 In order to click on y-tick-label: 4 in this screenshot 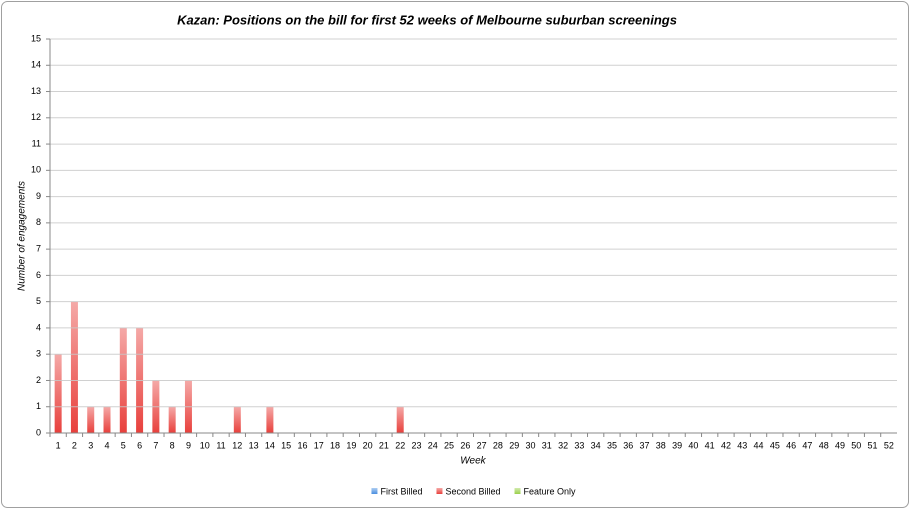, I will do `click(38, 327)`.